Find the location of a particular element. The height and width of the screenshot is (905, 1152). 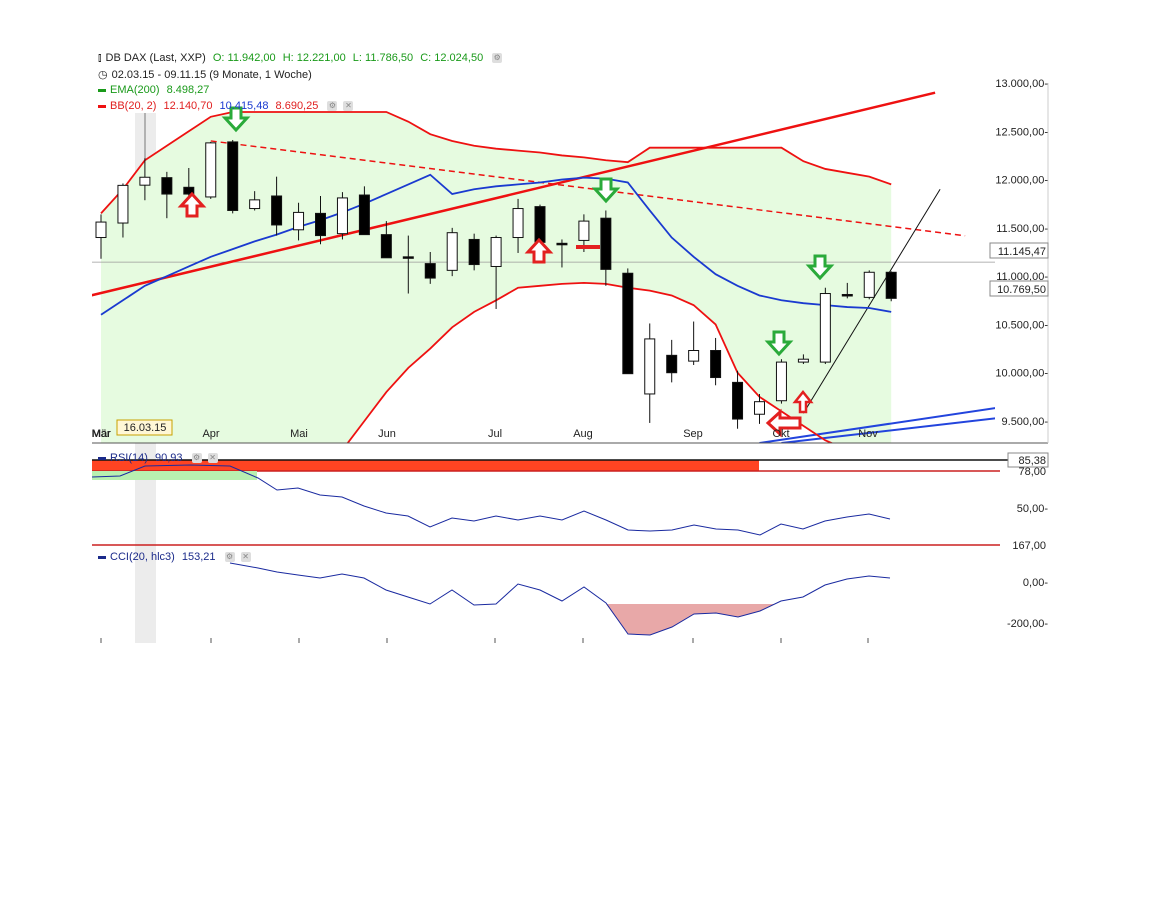

rsi-mid-label: 78,00 is located at coordinates (1032, 472).